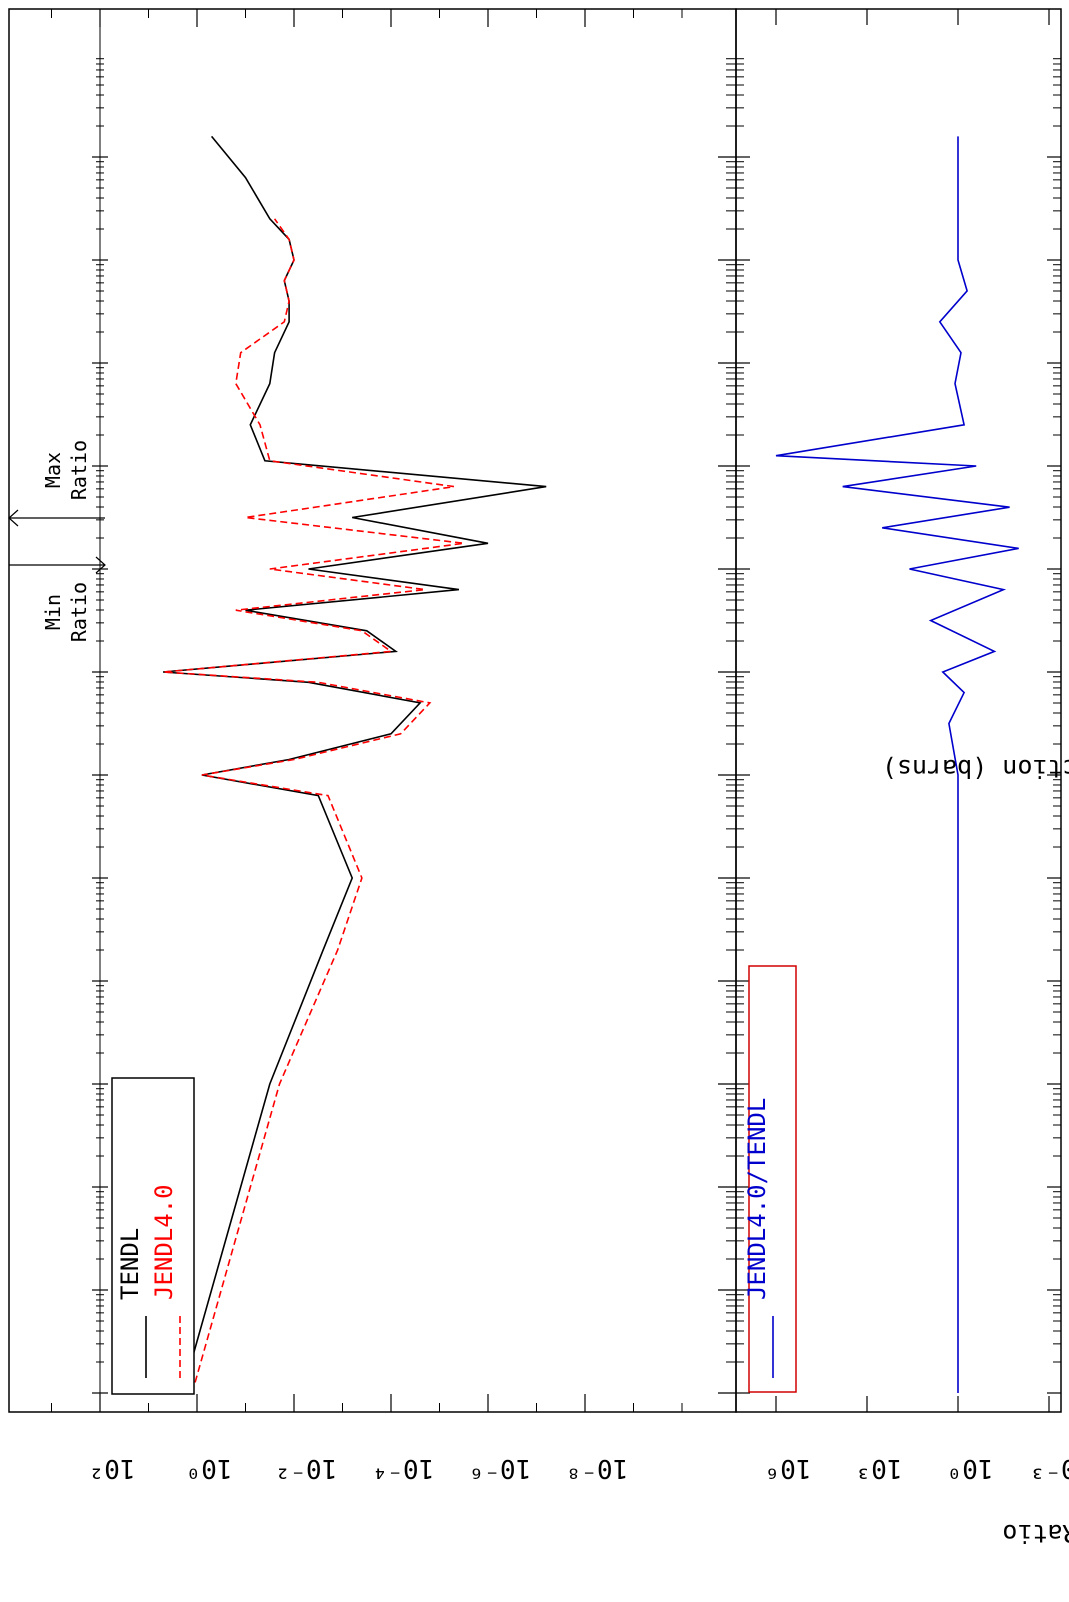 This screenshot has width=1069, height=1602. I want to click on cross-section-y-tick-label: 10⁻⁸, so click(597, 1468).